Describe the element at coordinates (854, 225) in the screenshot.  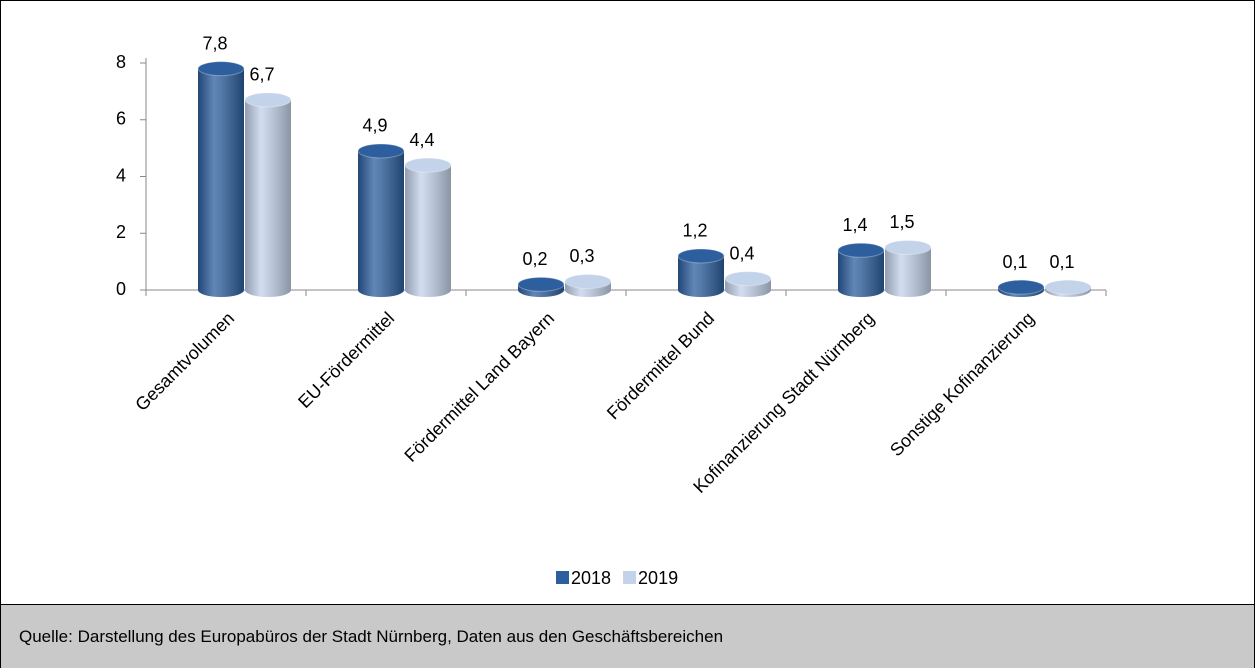
I see `data-label: 1,4` at that location.